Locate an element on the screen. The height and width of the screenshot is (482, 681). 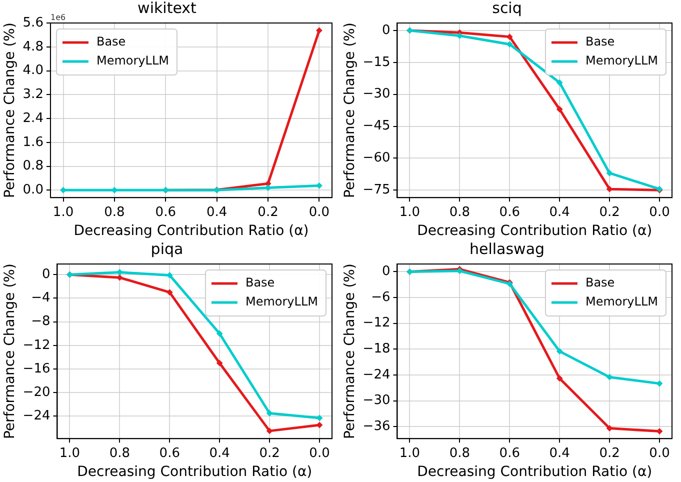
y-tick-label: −6 is located at coordinates (380, 297).